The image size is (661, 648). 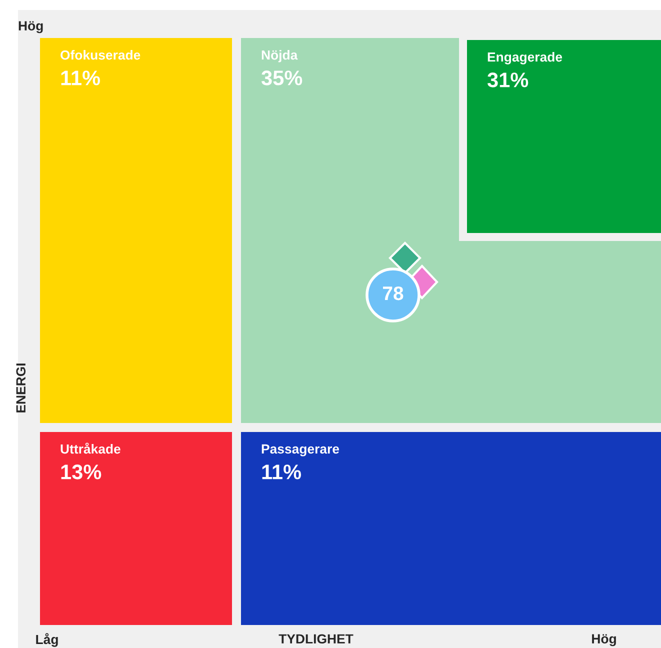 What do you see at coordinates (507, 80) in the screenshot?
I see `data-label: 31%` at bounding box center [507, 80].